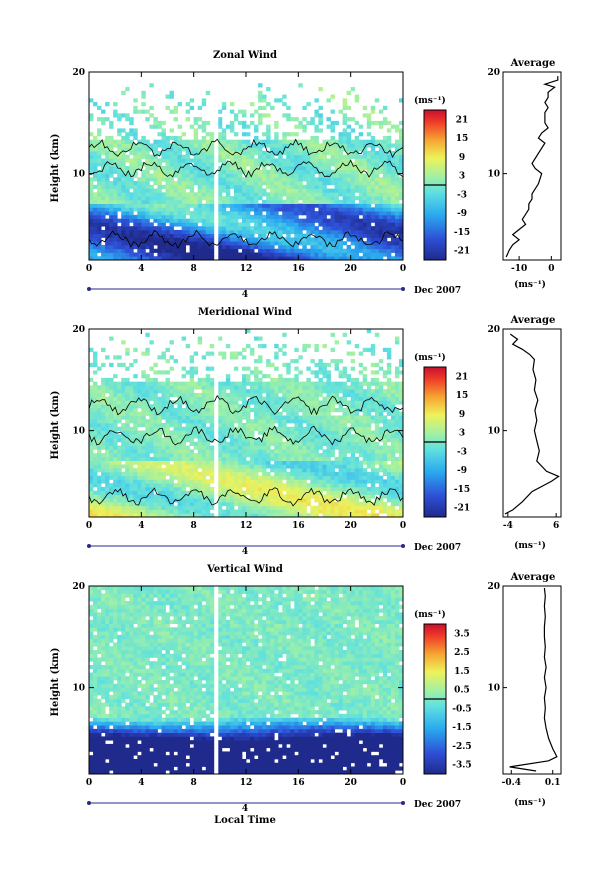 The height and width of the screenshot is (873, 616). I want to click on panel-title: Vertical Wind, so click(244, 569).